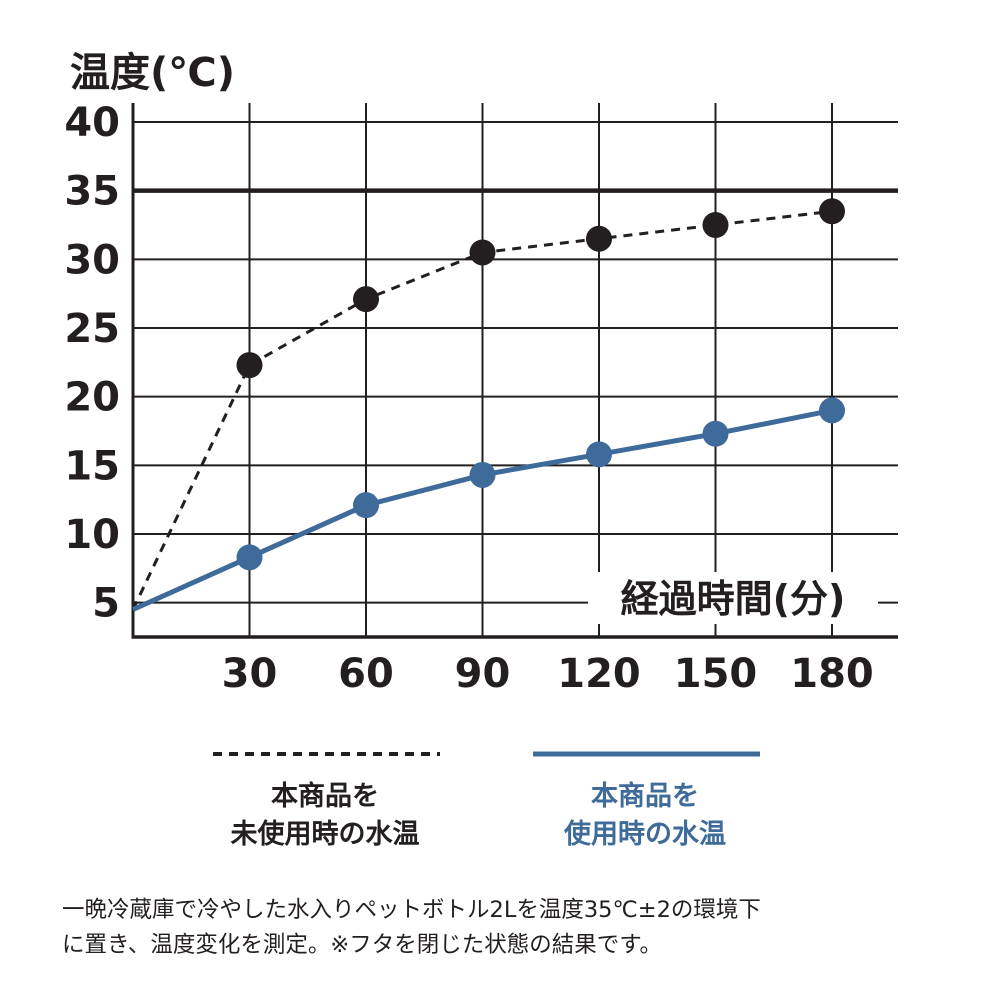 This screenshot has width=1000, height=1000. I want to click on x-axis-label: 経過時間(分), so click(733, 599).